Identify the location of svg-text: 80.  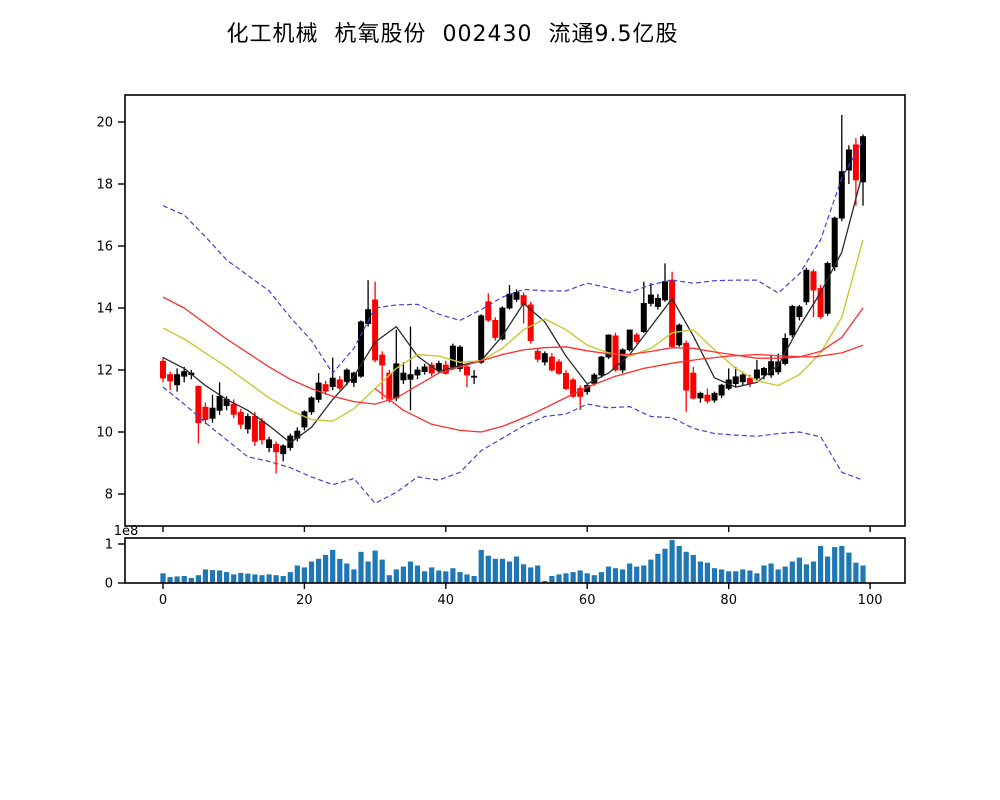
(728, 600).